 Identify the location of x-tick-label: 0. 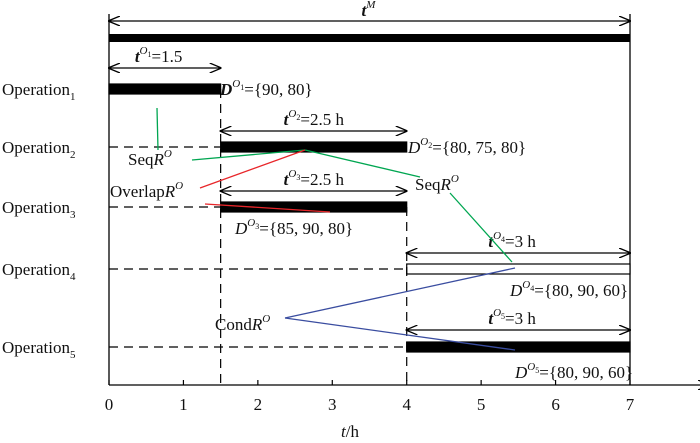
(109, 404).